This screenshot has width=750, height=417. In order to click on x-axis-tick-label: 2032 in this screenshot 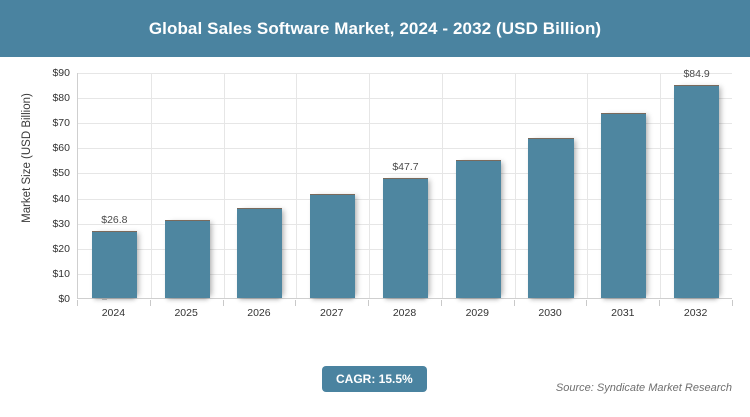, I will do `click(695, 313)`.